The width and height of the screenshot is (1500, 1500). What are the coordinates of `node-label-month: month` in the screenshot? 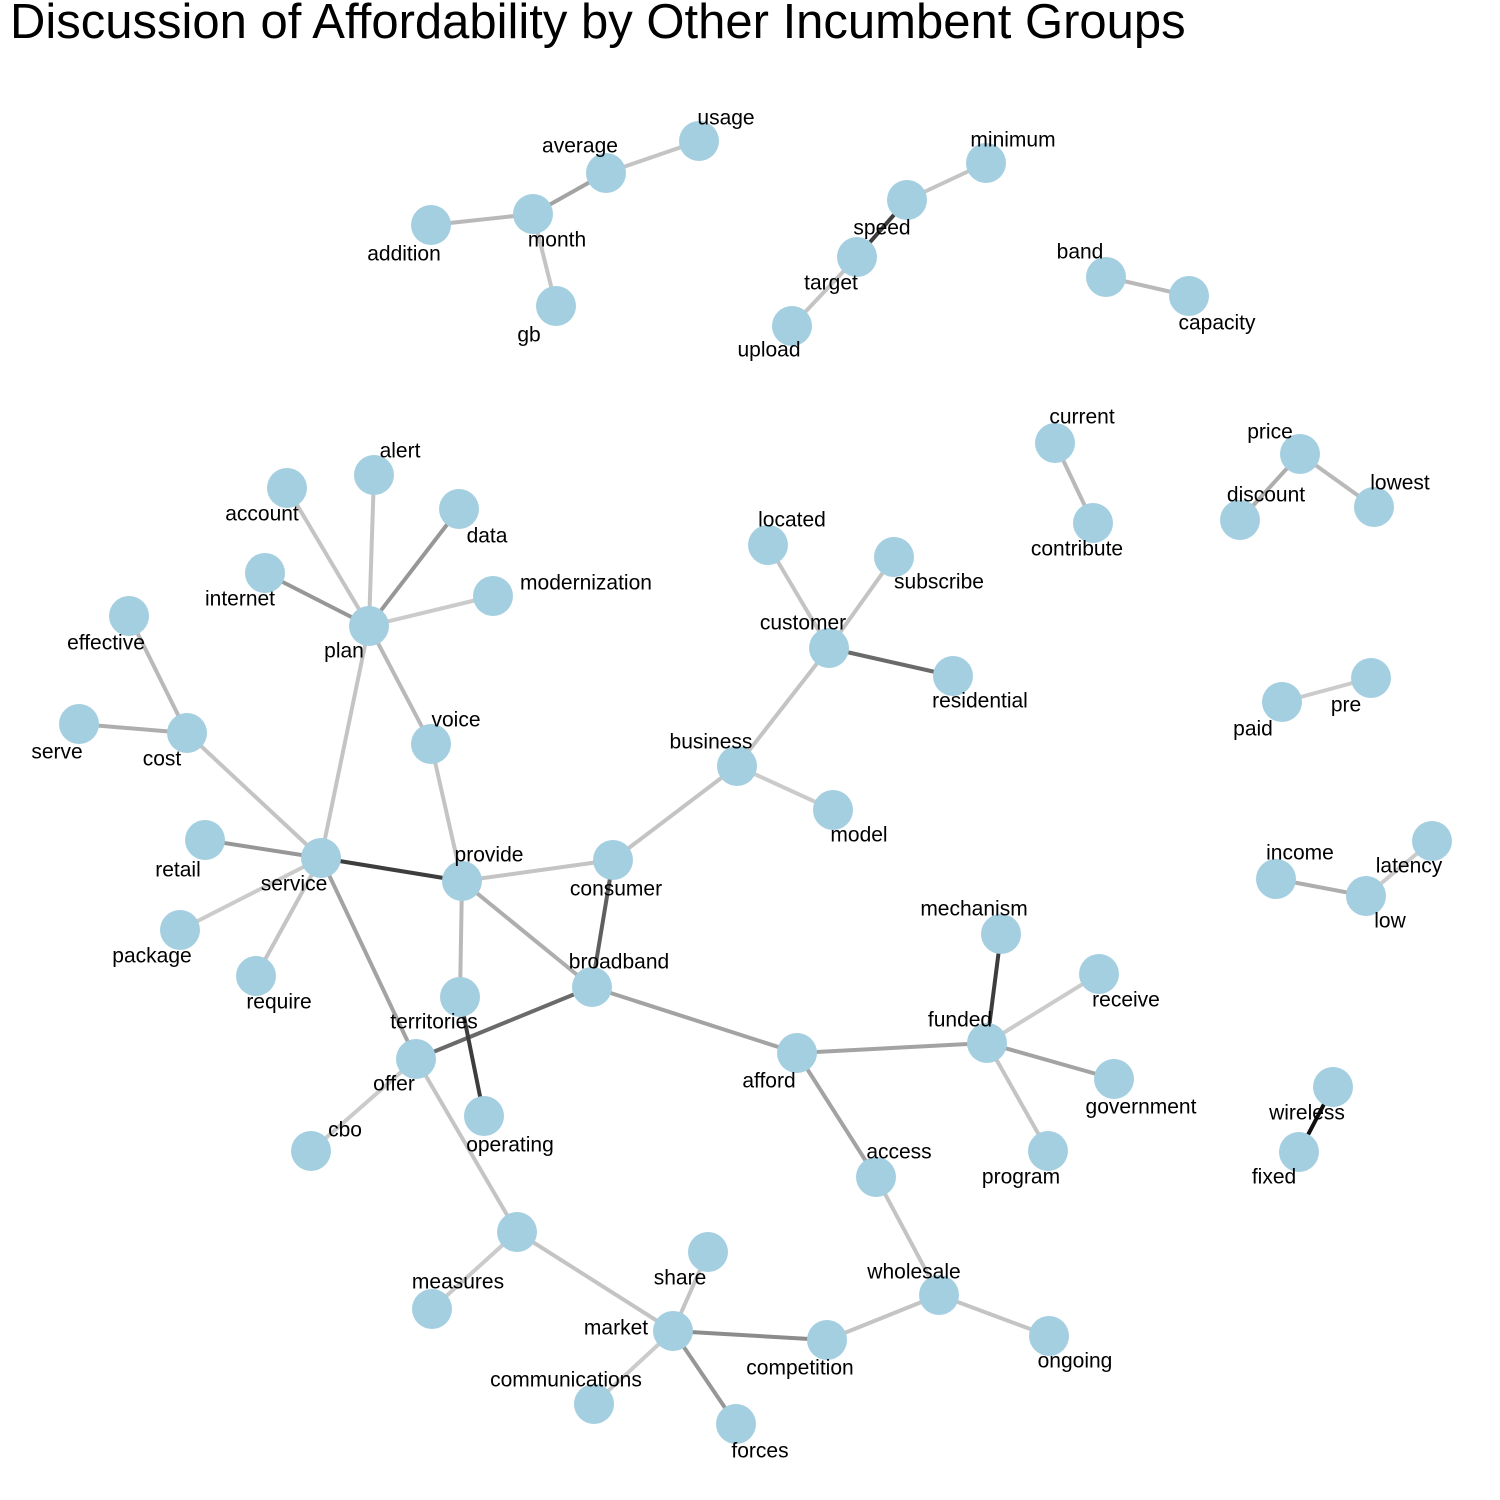 It's located at (557, 240).